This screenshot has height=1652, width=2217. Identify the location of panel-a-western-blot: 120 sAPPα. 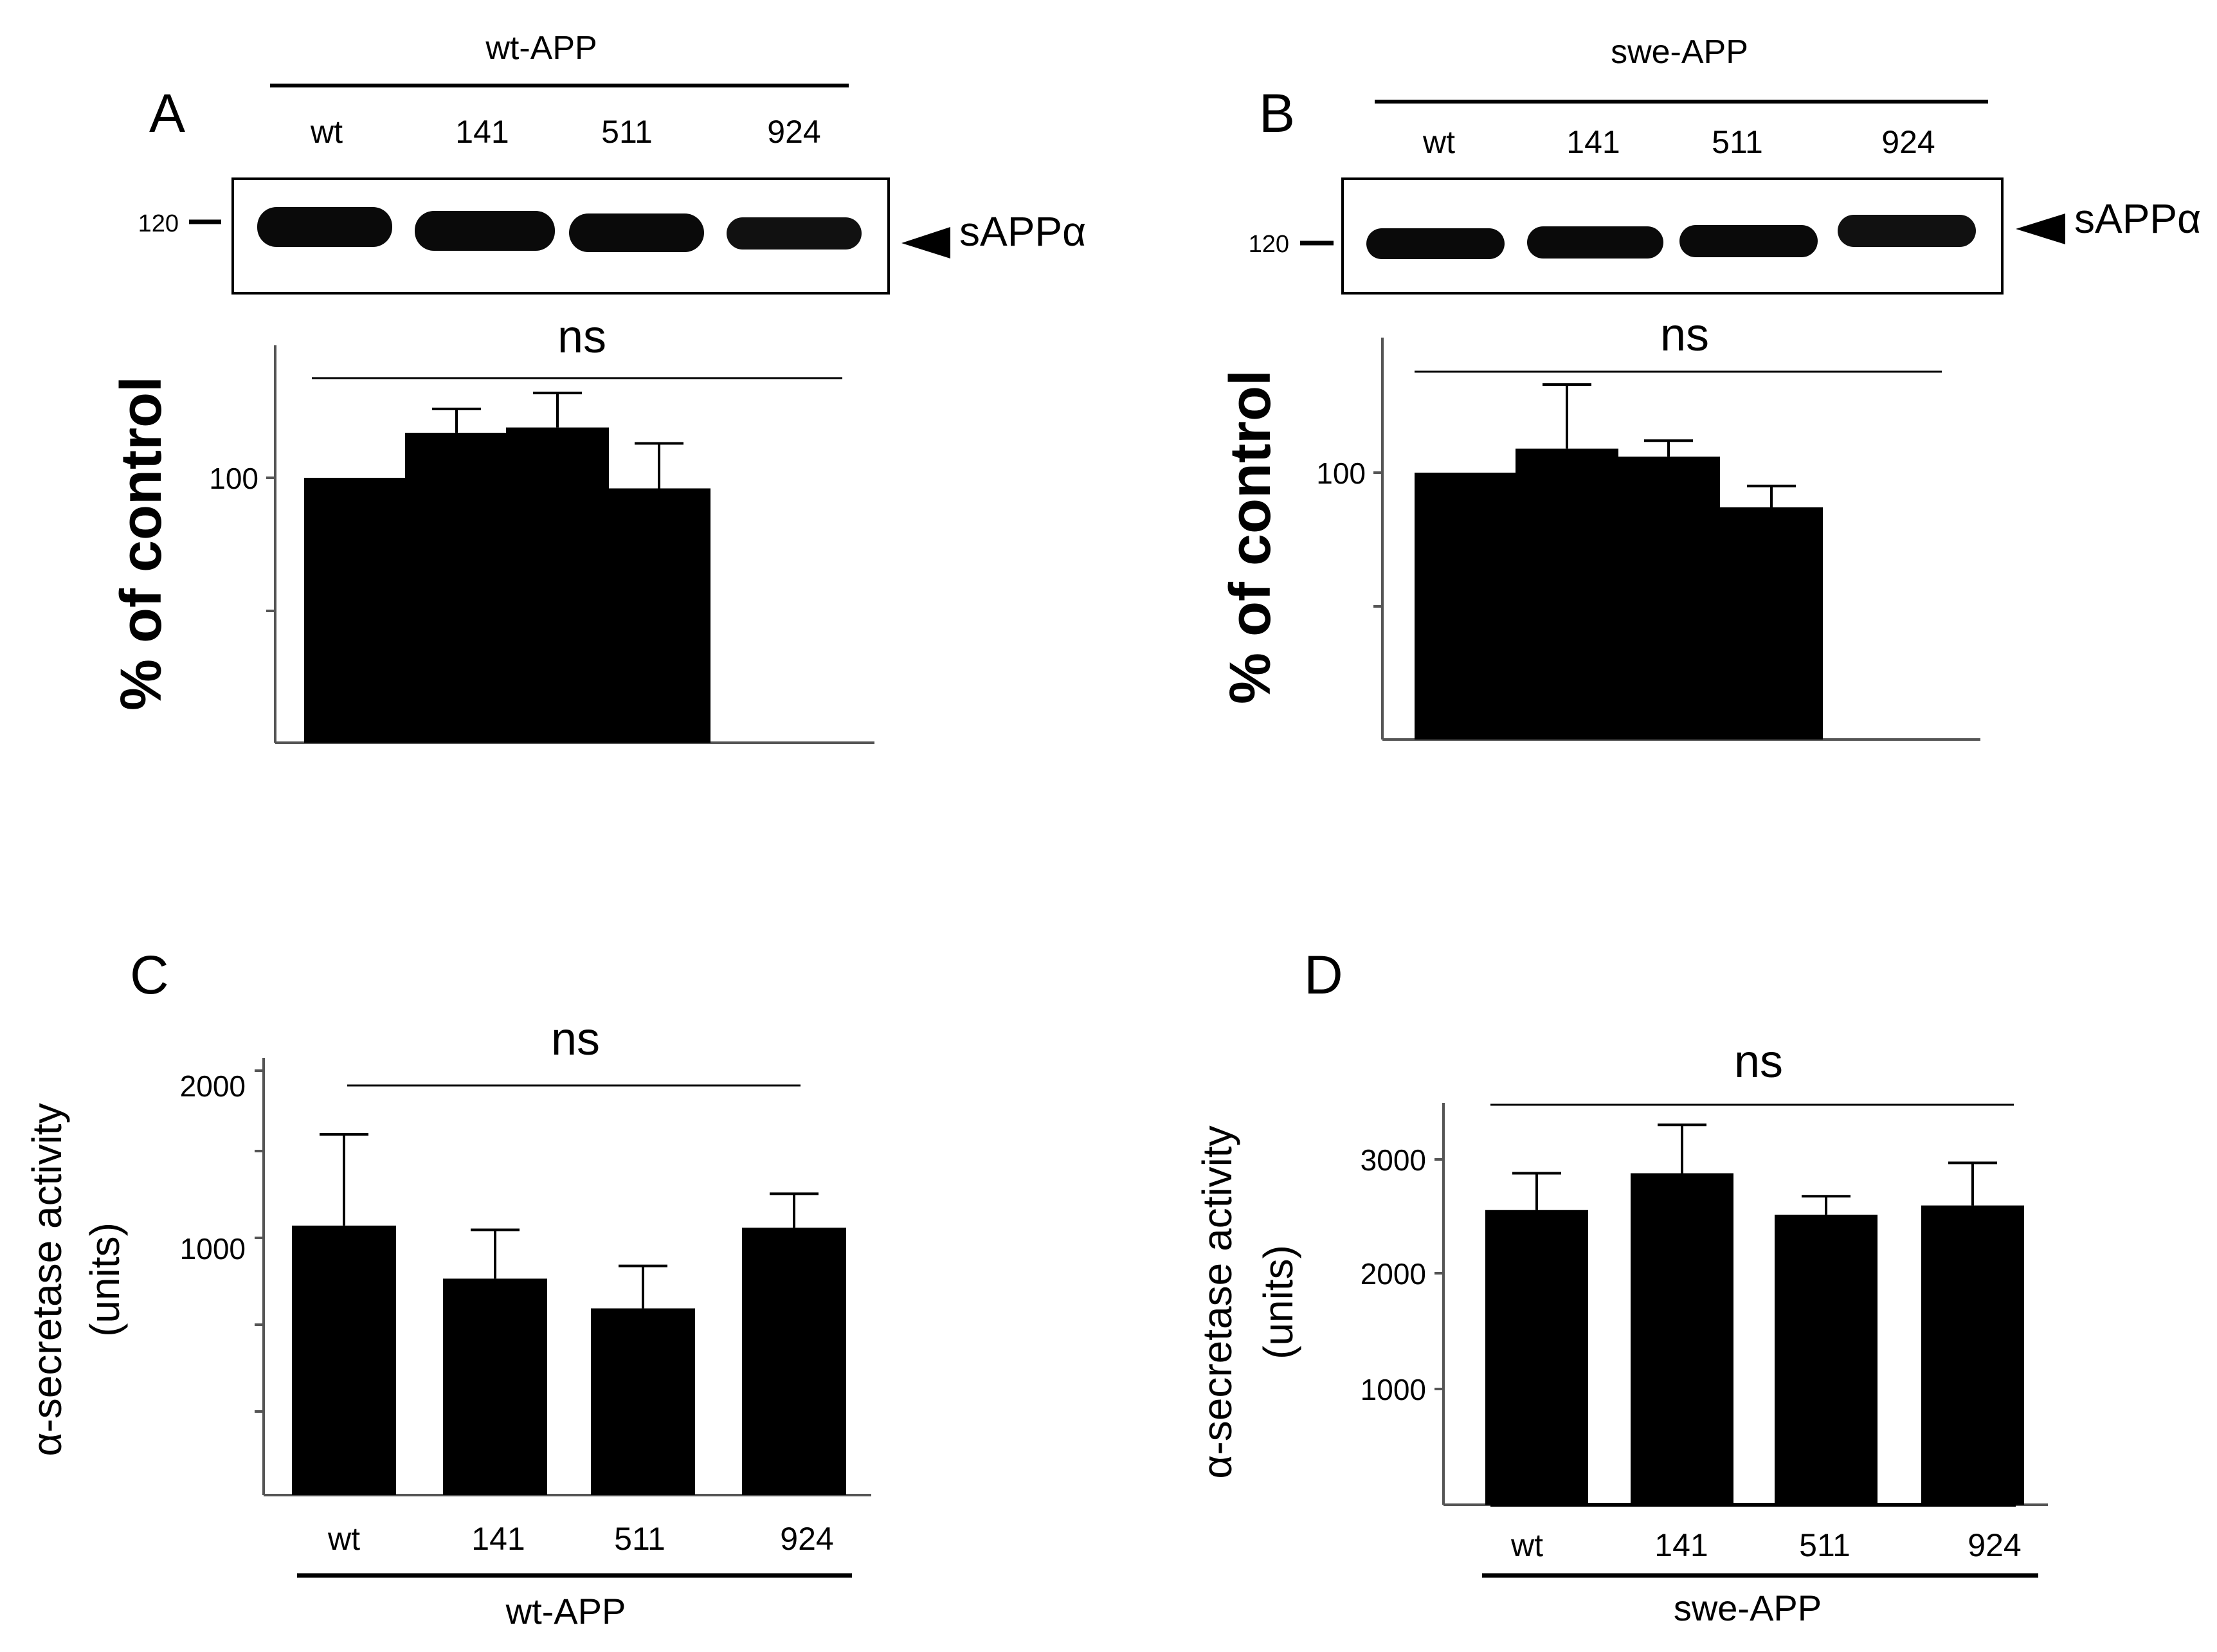
(612, 236).